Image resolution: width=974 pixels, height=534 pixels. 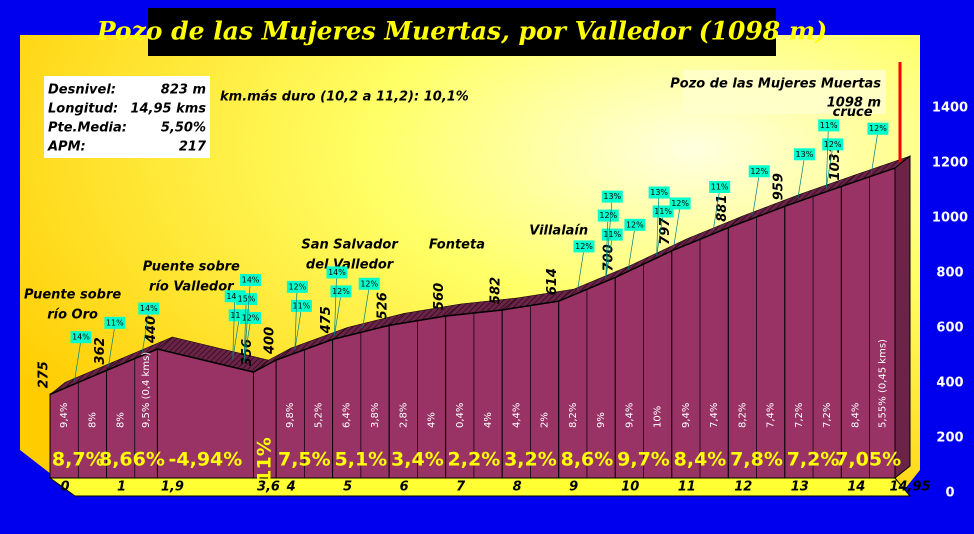 I want to click on elevation-label: 400, so click(x=270, y=341).